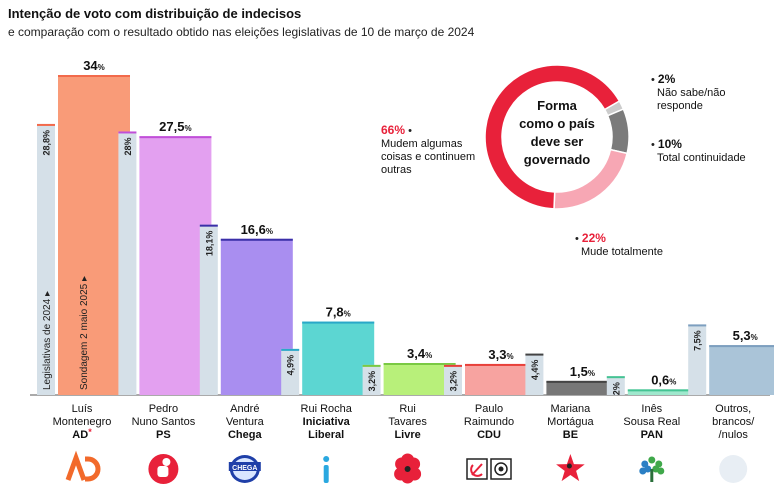 The height and width of the screenshot is (495, 774). I want to click on current-bar-value-label: 7,8%, so click(338, 312).